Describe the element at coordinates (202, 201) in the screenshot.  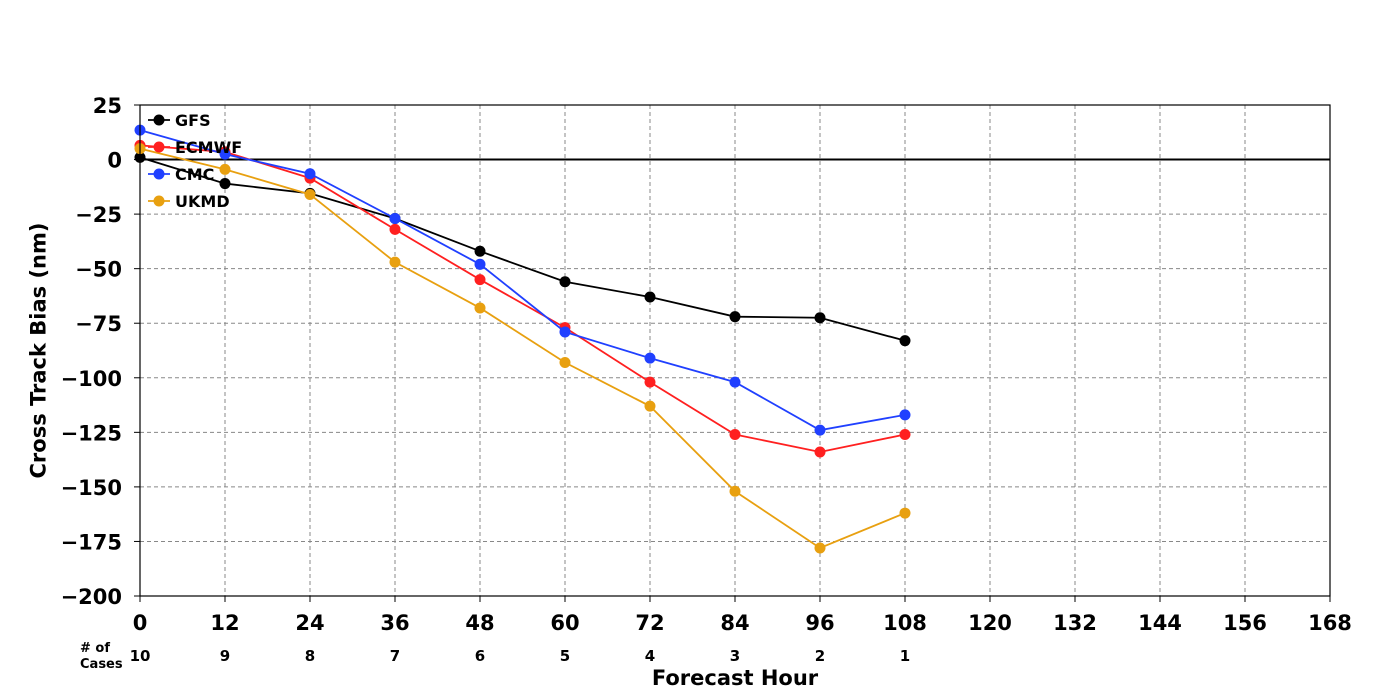
I see `legend-label: UKMD` at that location.